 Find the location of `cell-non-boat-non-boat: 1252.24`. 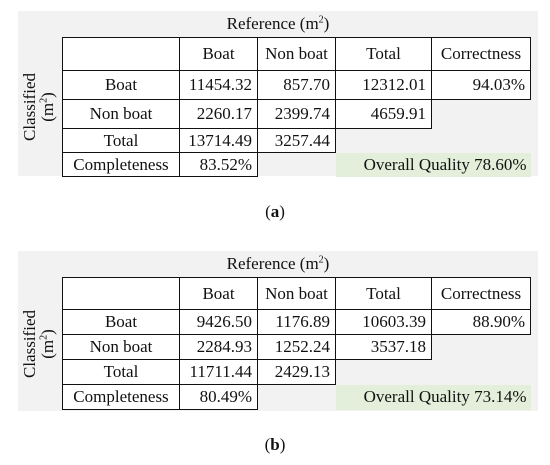

cell-non-boat-non-boat: 1252.24 is located at coordinates (296, 347).